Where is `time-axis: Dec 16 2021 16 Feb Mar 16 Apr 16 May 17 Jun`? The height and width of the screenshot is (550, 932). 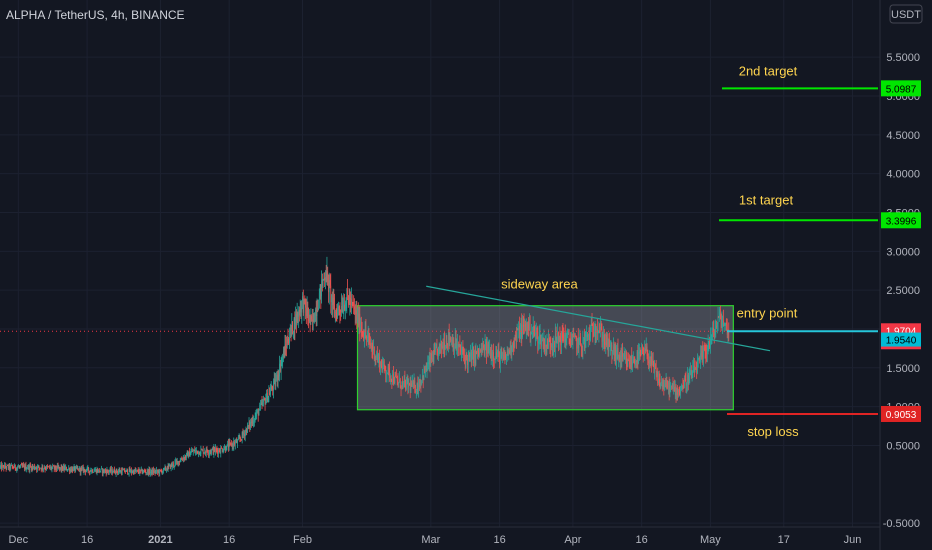
time-axis: Dec 16 2021 16 Feb Mar 16 Apr 16 May 17 Jun is located at coordinates (435, 540).